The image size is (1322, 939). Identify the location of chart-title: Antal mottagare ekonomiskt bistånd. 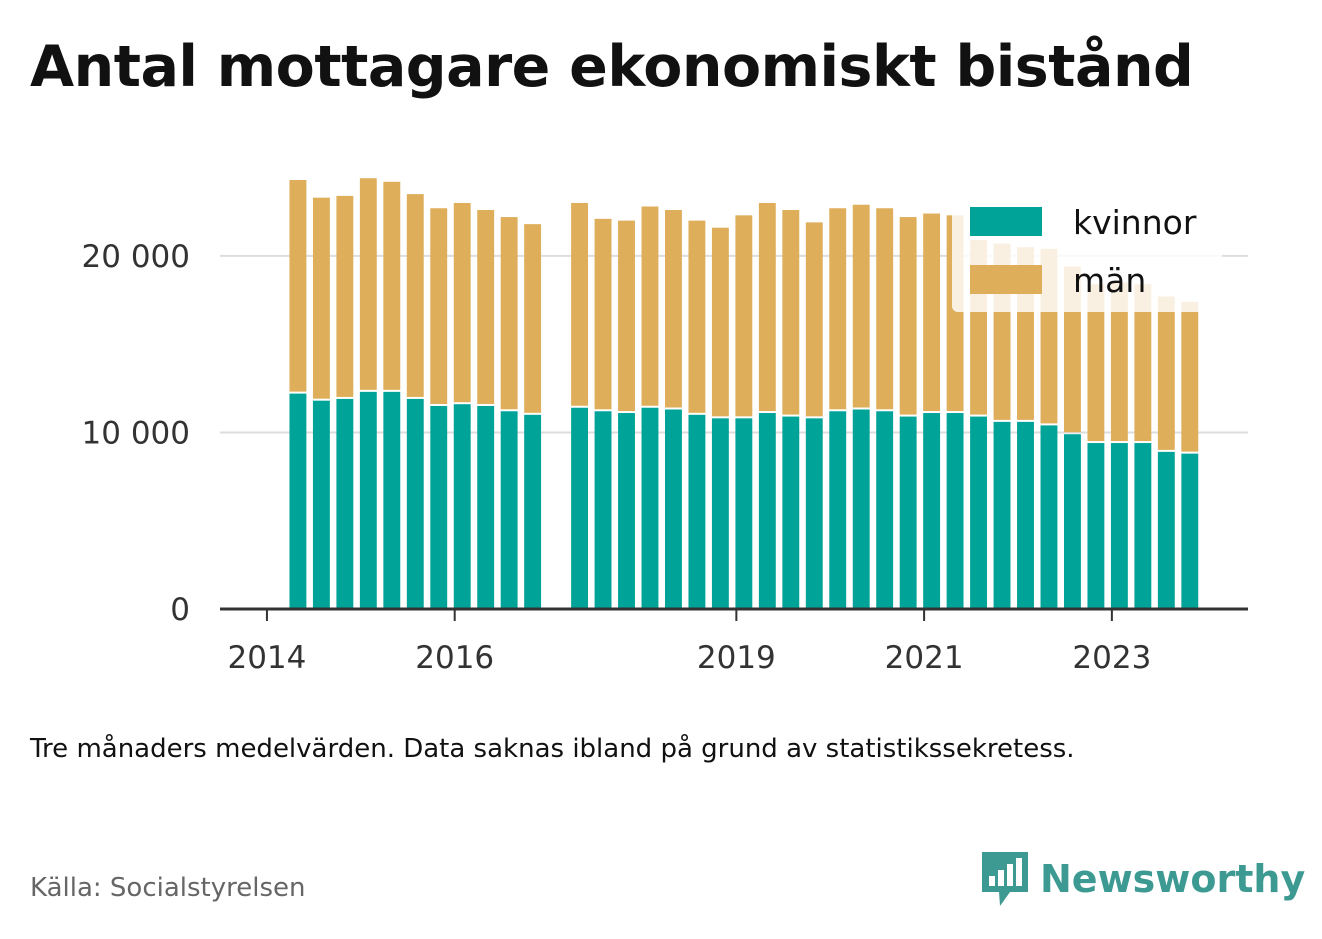
(612, 67).